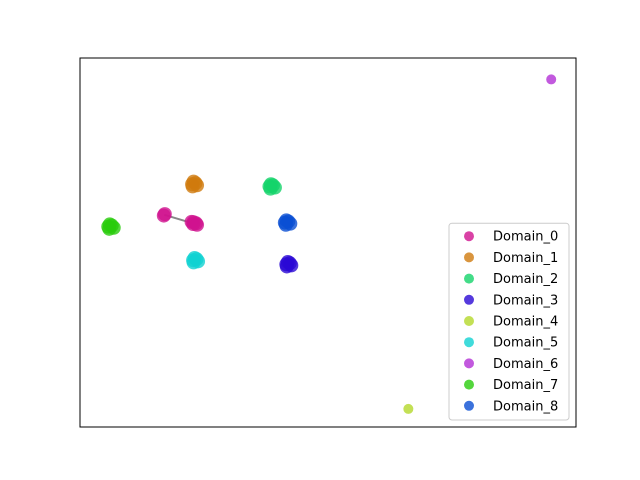 This screenshot has width=640, height=480. I want to click on legend-label: Domain_0, so click(525, 237).